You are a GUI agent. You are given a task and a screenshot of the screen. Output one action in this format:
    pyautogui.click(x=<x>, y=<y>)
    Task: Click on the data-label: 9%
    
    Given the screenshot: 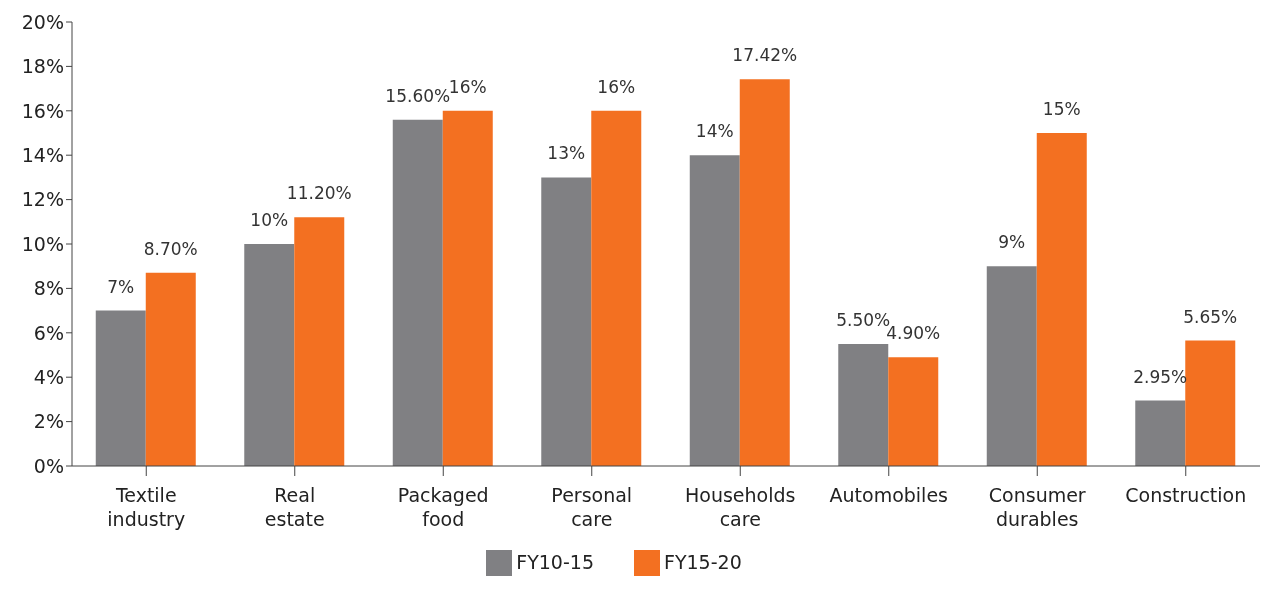 What is the action you would take?
    pyautogui.click(x=1012, y=242)
    